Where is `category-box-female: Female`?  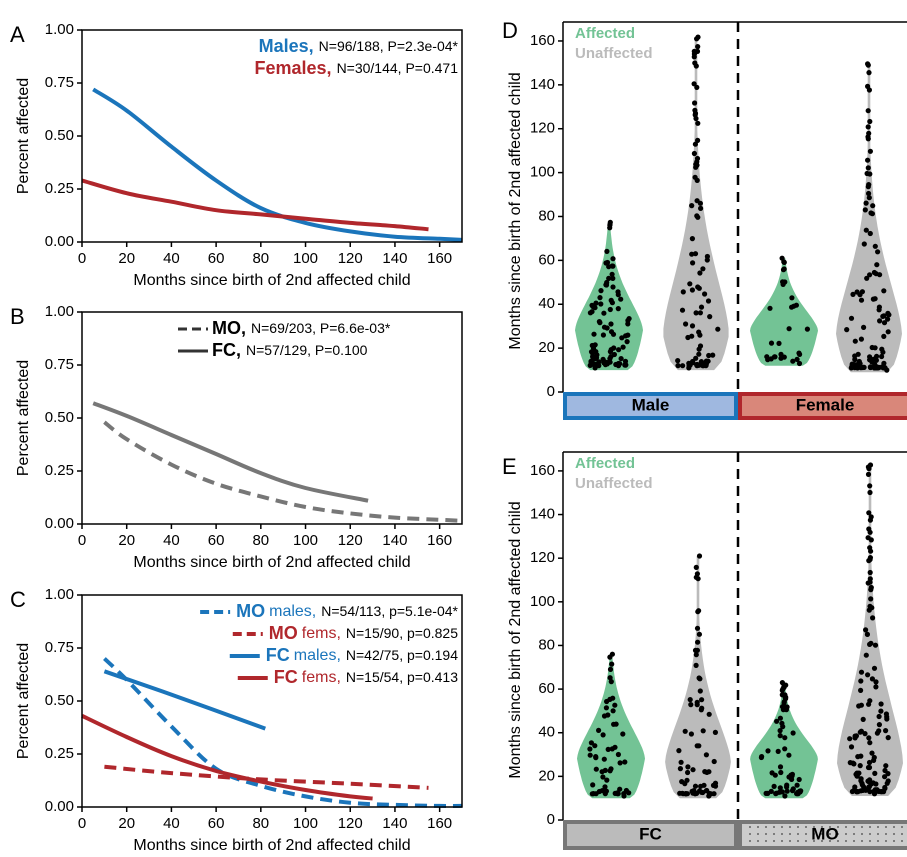
category-box-female: Female is located at coordinates (822, 406).